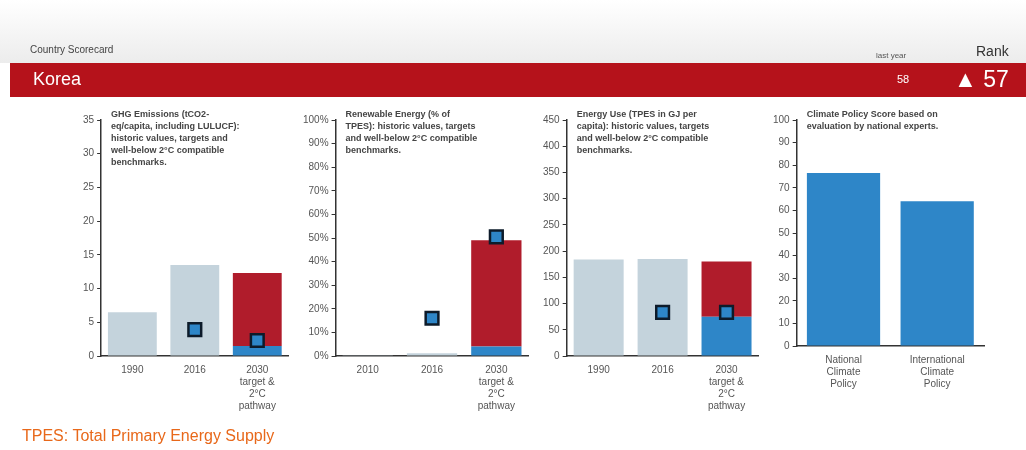 Image resolution: width=1026 pixels, height=450 pixels. What do you see at coordinates (318, 332) in the screenshot?
I see `y-tick-label: 10%` at bounding box center [318, 332].